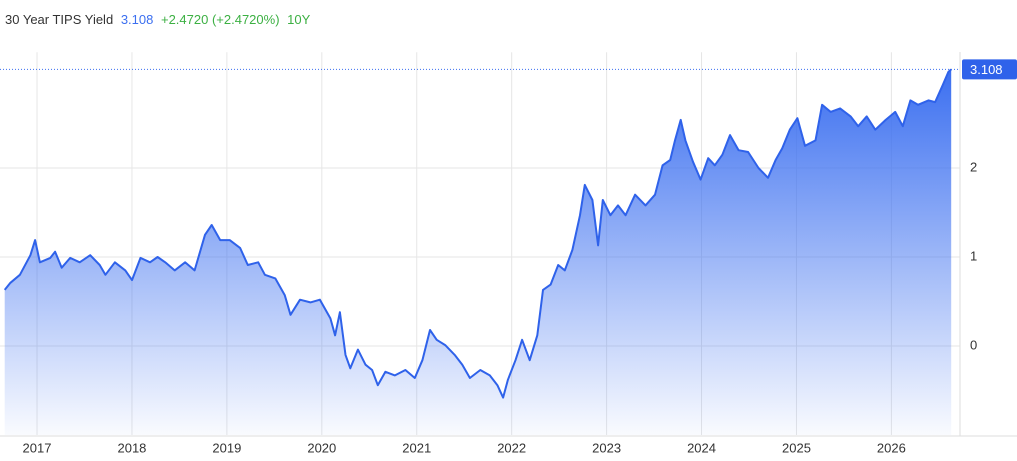 The width and height of the screenshot is (1017, 461). What do you see at coordinates (416, 447) in the screenshot?
I see `x-tick-label: 2021` at bounding box center [416, 447].